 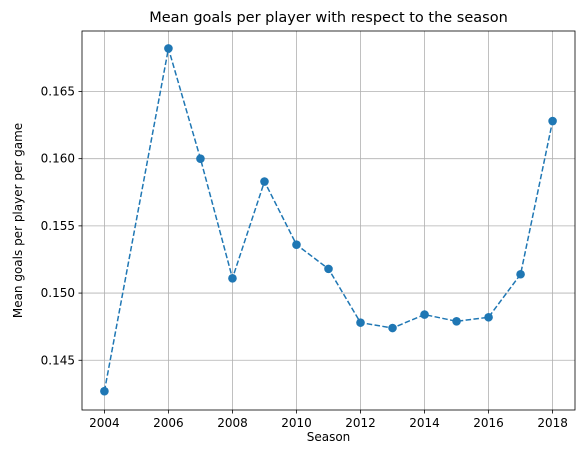 I want to click on y-tick-label: 0.145, so click(x=58, y=360).